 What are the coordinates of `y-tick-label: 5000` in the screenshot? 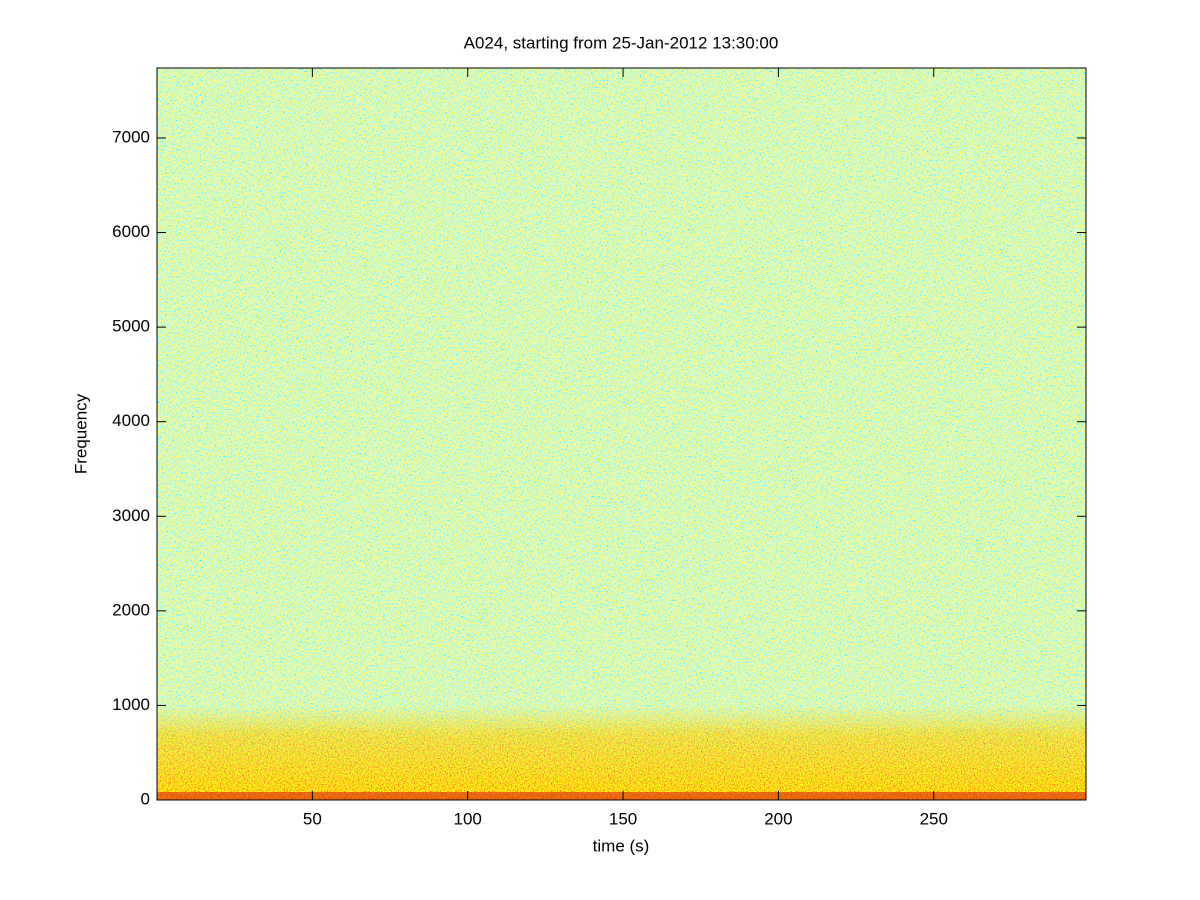 It's located at (131, 326).